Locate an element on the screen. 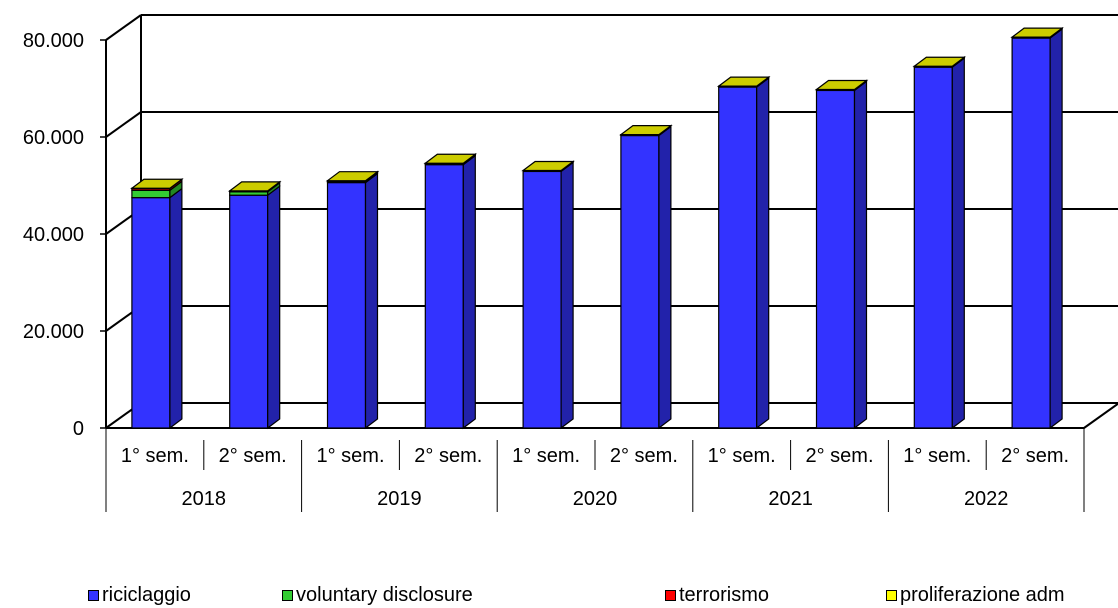 The image size is (1118, 608). x-group-label: 2019 is located at coordinates (399, 499).